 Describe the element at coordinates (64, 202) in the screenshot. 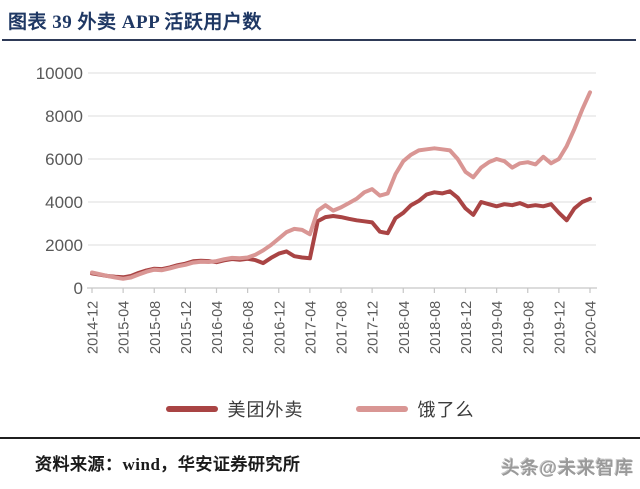

I see `y-tick-label-4000: 4000` at that location.